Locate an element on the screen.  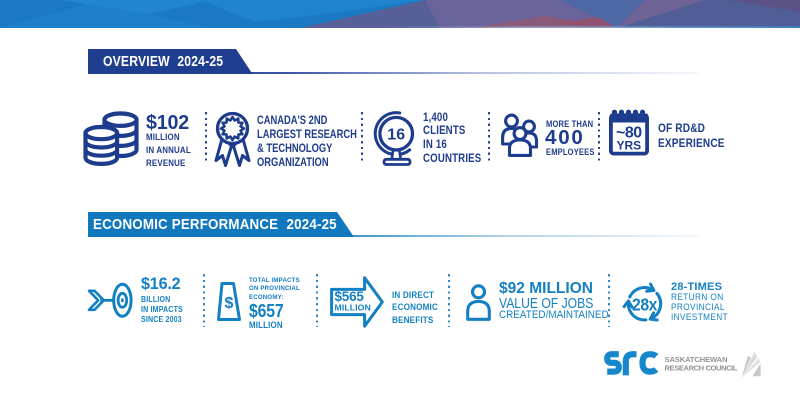
overview-stat-revenue-value: $102 is located at coordinates (168, 122).